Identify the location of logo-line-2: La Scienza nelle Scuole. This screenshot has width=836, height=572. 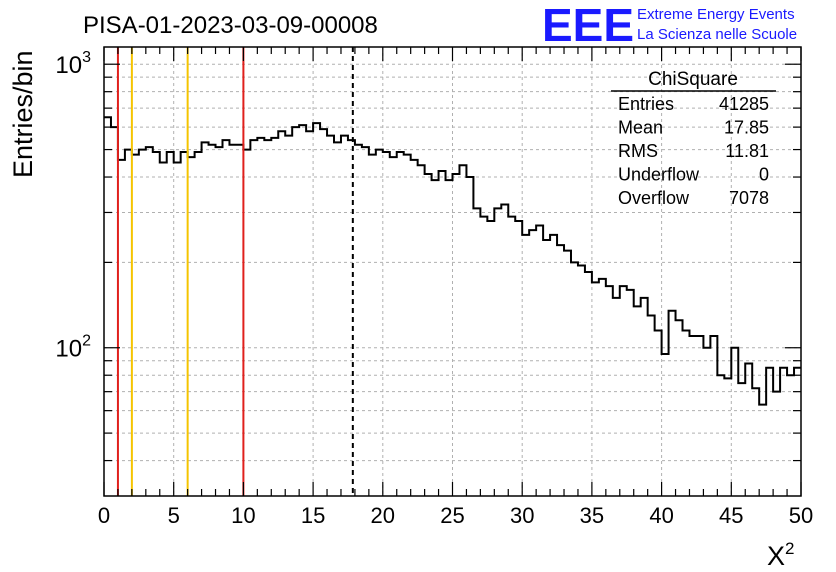
(717, 34).